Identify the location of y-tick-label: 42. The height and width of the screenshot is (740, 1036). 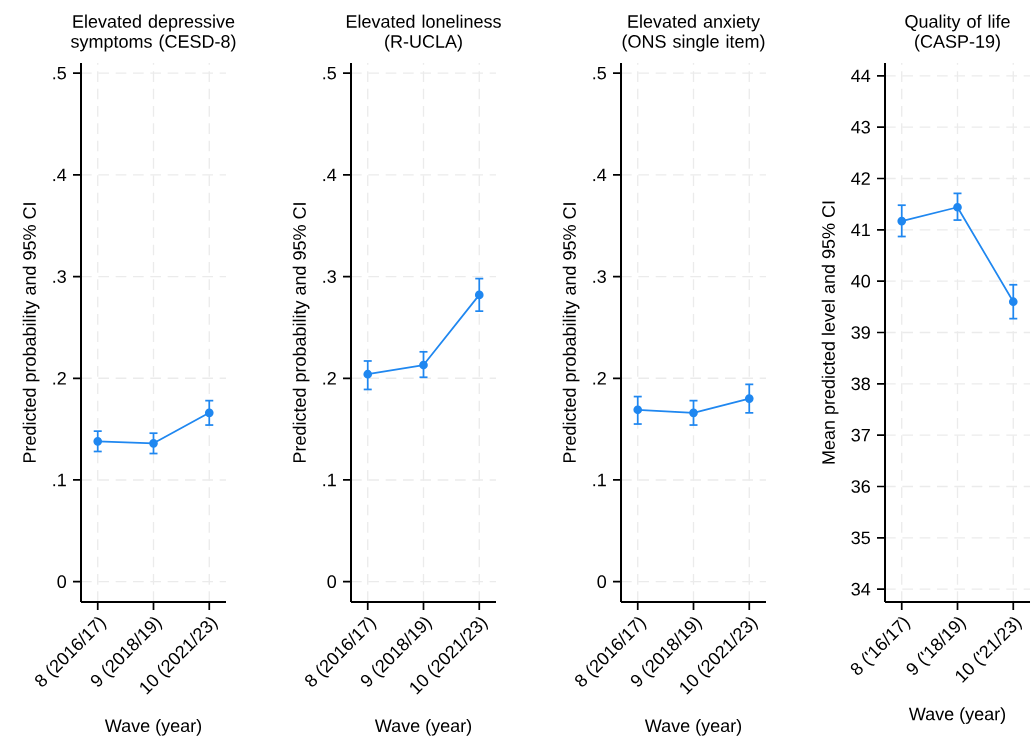
(860, 178).